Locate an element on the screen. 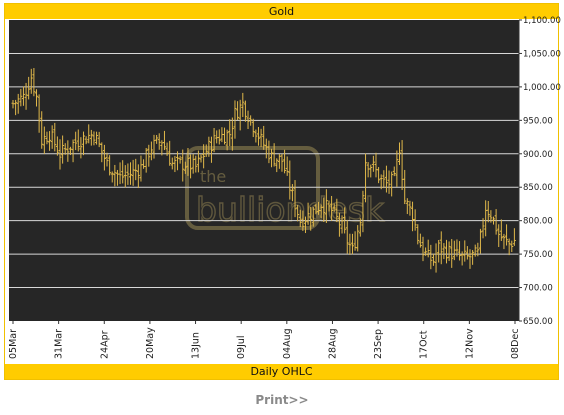 This screenshot has height=415, width=564. x-tick-label: 23Sep is located at coordinates (378, 344).